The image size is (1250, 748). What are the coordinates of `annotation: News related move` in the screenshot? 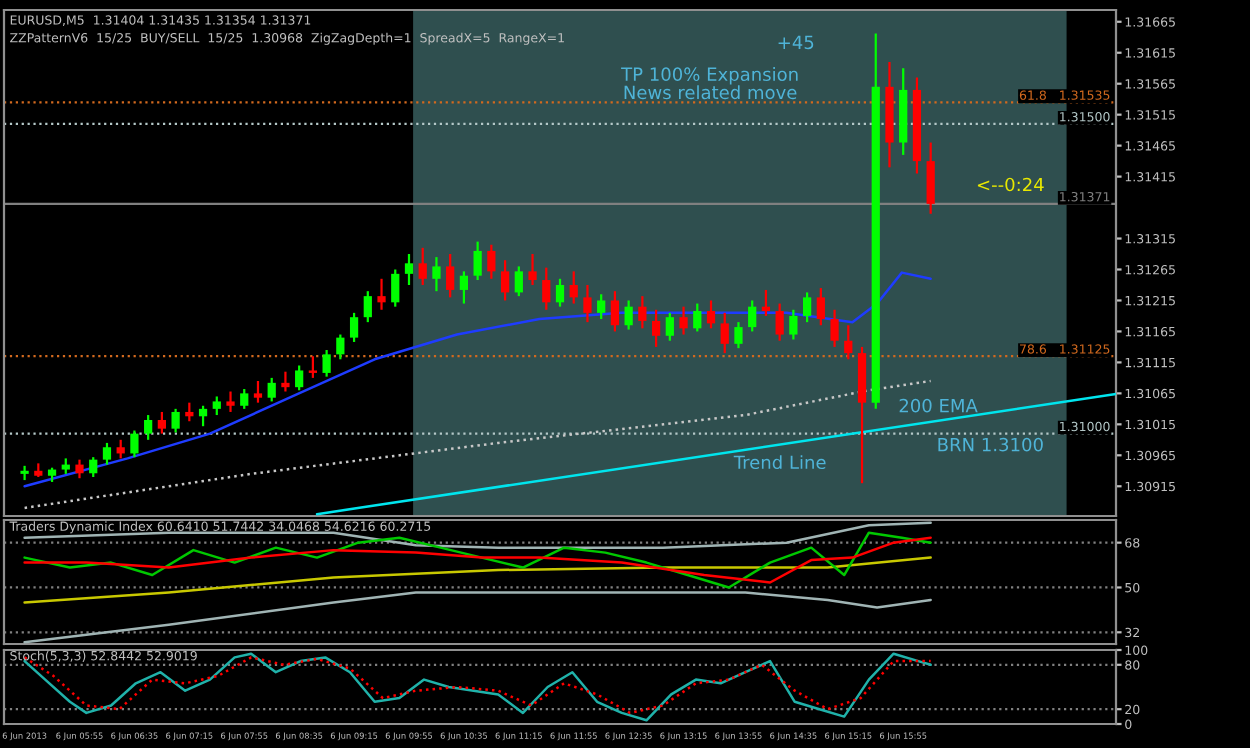 It's located at (710, 92).